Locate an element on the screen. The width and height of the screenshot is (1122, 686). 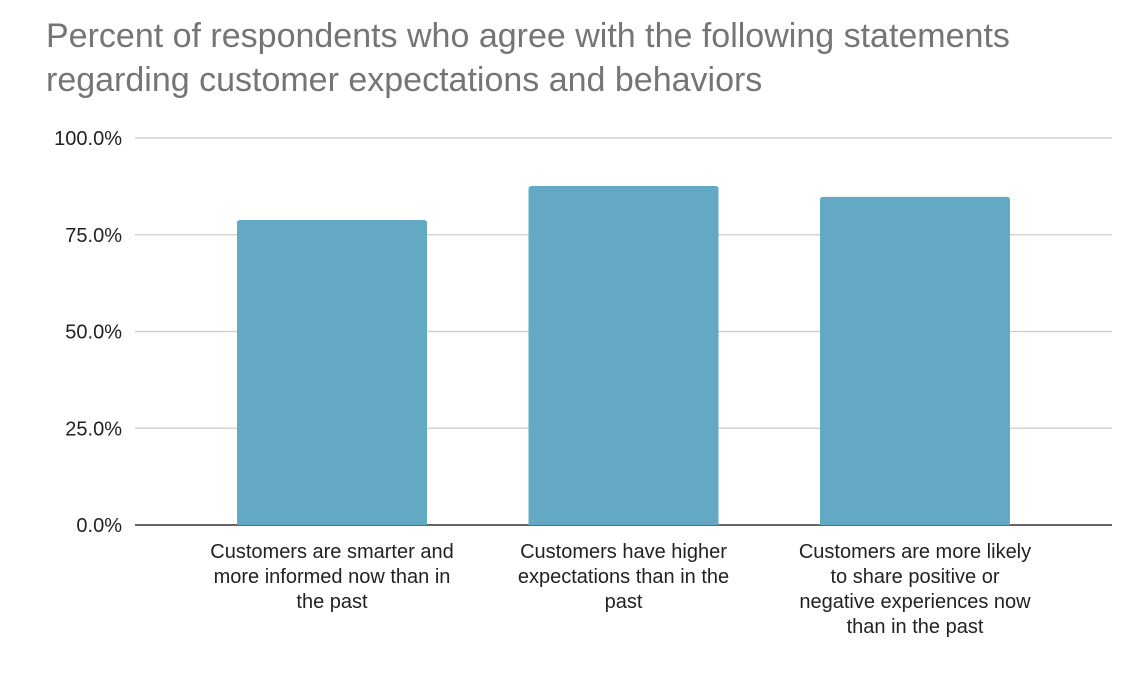
y-tick-label: 75.0% is located at coordinates (93, 236).